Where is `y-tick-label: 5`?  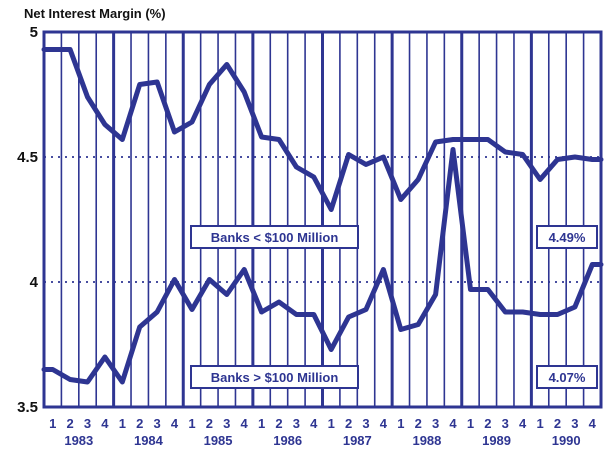 y-tick-label: 5 is located at coordinates (34, 32).